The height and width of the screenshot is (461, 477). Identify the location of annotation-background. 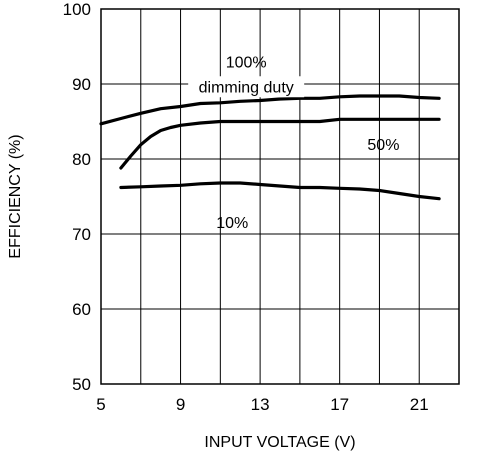
(246, 87).